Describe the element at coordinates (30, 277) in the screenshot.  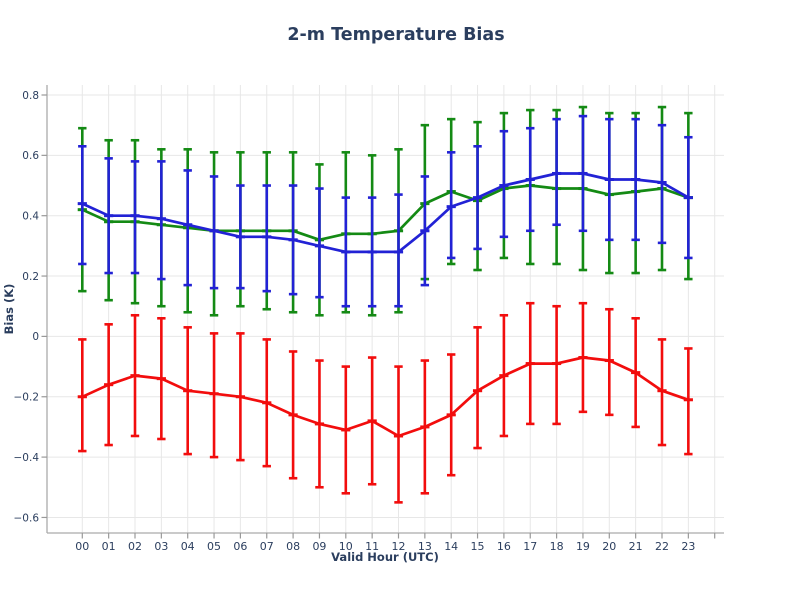
I see `y-tick-label: 0.2` at that location.